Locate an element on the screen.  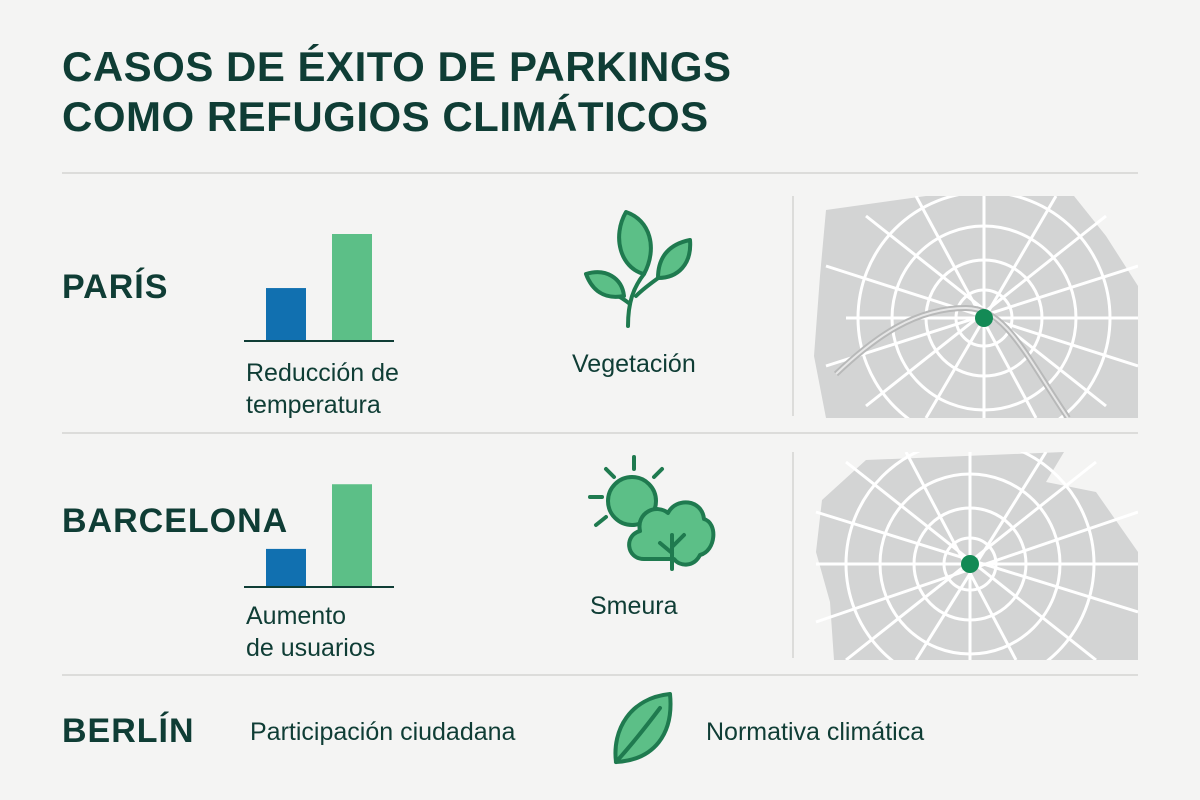
barcelona-map is located at coordinates (972, 556).